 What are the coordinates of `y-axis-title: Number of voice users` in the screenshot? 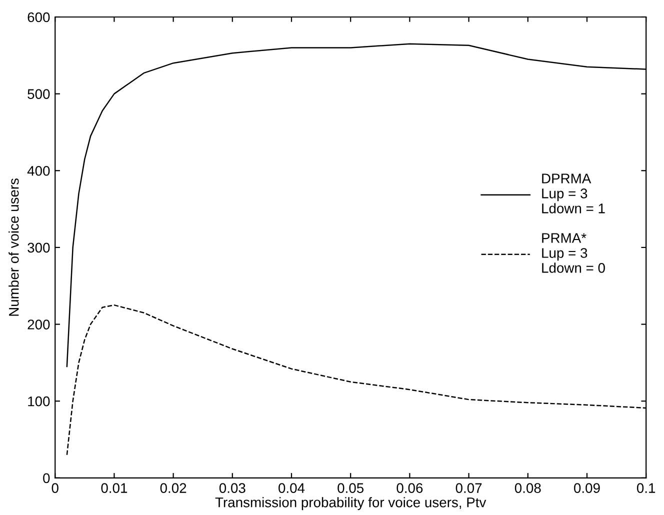 It's located at (13, 247).